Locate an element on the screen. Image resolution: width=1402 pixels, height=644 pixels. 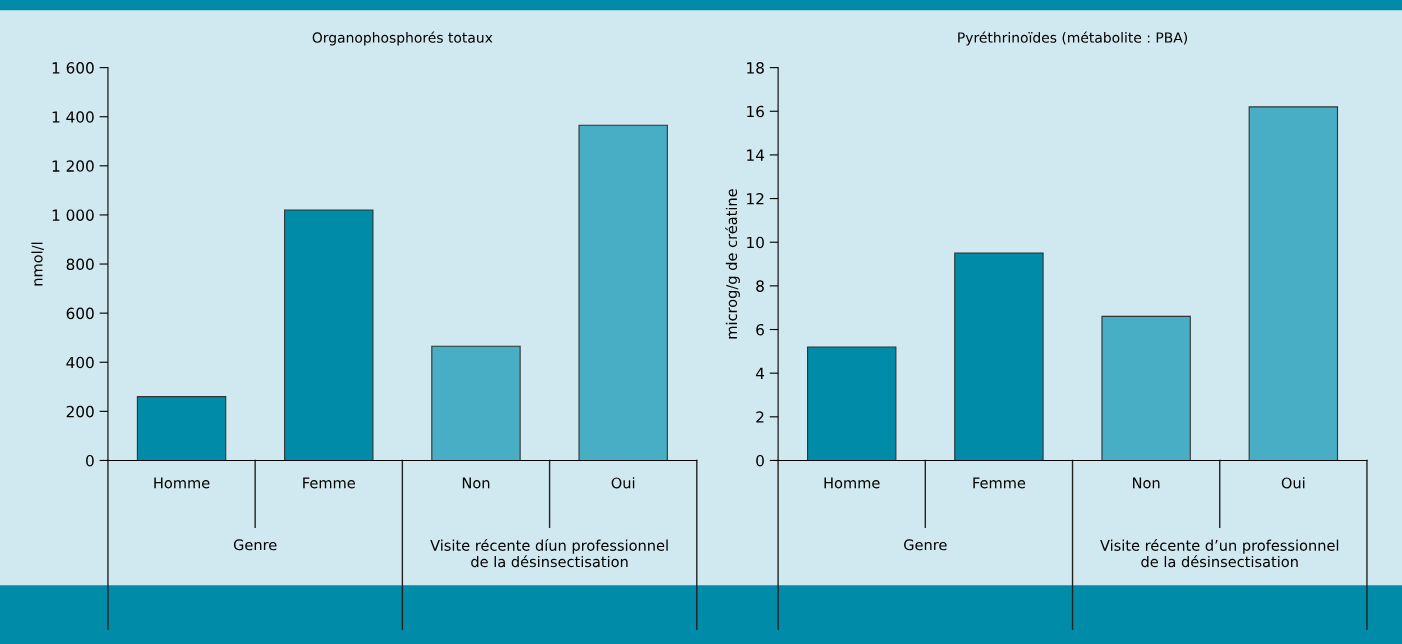
y-tick-label: 6 is located at coordinates (760, 329).